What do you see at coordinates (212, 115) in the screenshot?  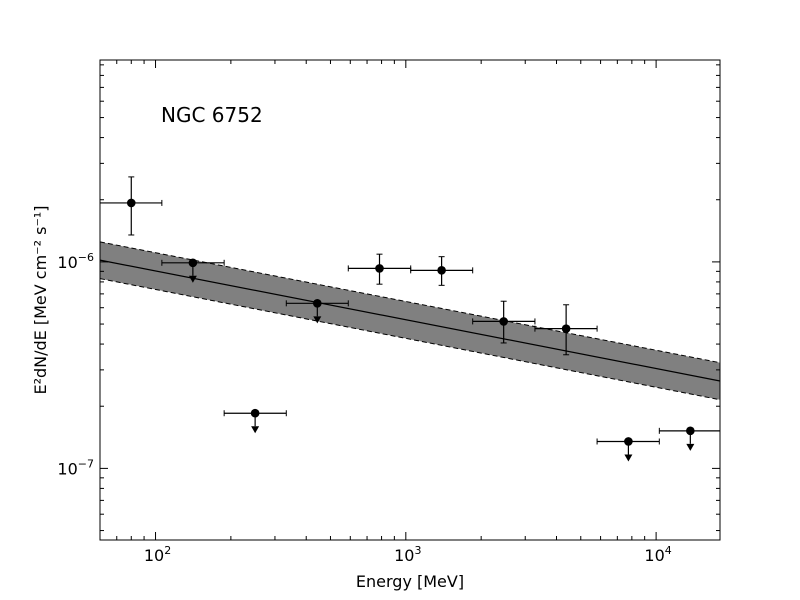 I see `source-name-annotation: NGC 6752` at bounding box center [212, 115].